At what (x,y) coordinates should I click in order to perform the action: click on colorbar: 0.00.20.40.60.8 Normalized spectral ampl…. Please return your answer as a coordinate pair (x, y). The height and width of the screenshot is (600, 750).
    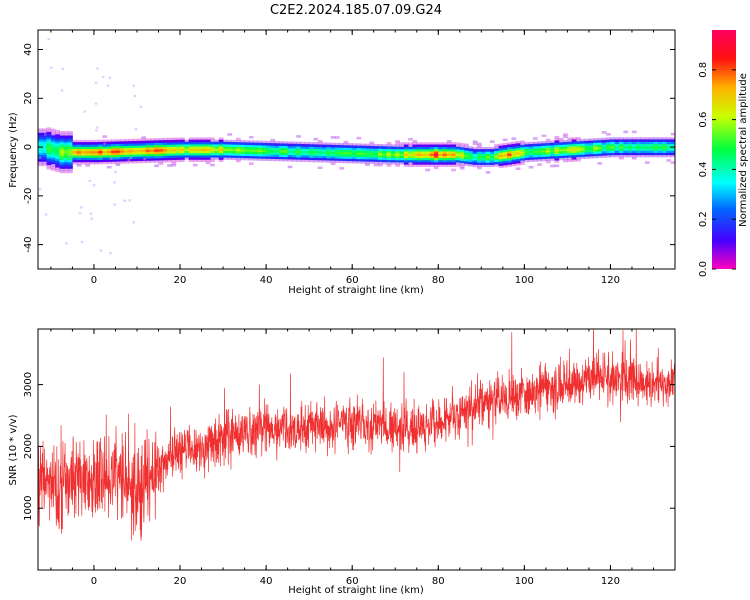
    Looking at the image, I should click on (723, 153).